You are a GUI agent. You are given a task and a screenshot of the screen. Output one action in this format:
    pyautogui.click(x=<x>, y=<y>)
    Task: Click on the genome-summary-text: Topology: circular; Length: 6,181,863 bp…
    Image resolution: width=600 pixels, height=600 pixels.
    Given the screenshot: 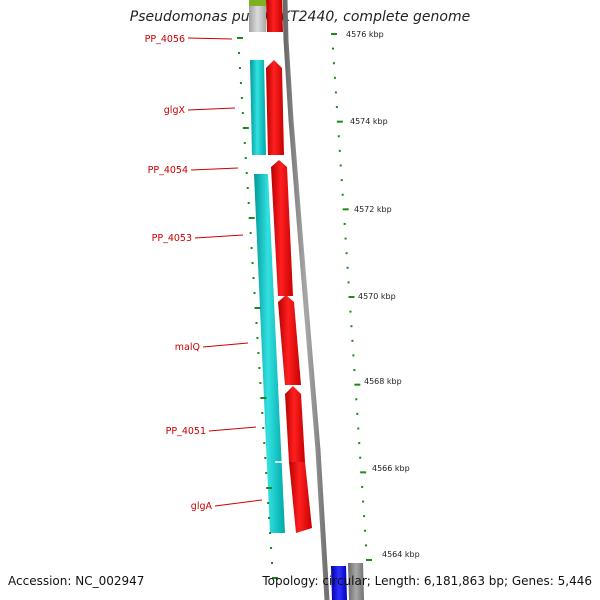 What is the action you would take?
    pyautogui.click(x=427, y=581)
    